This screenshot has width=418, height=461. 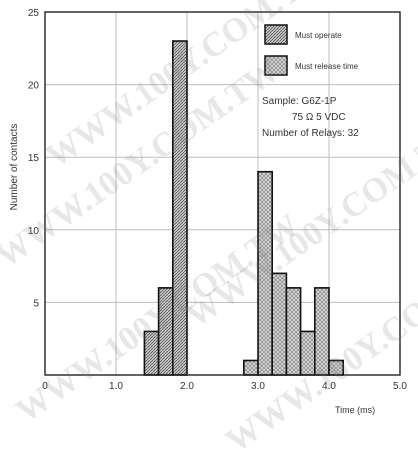 What do you see at coordinates (355, 410) in the screenshot?
I see `x-axis-label: Time (ms)` at bounding box center [355, 410].